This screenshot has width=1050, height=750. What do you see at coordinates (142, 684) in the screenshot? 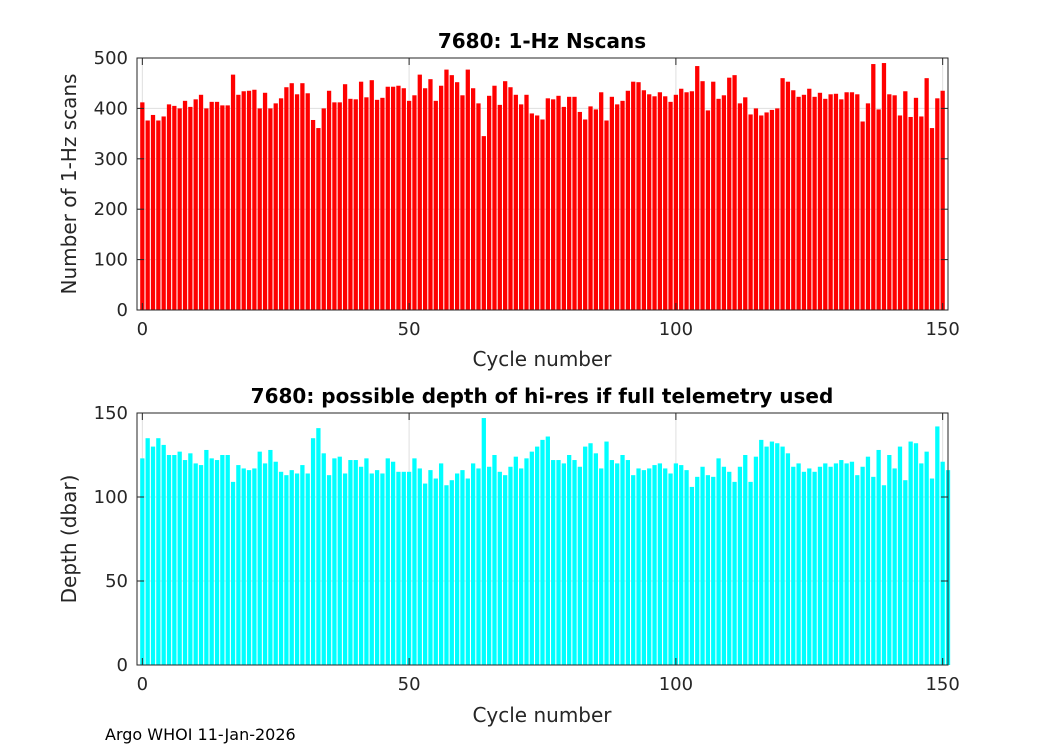
I see `x-tick-label: 0` at bounding box center [142, 684].